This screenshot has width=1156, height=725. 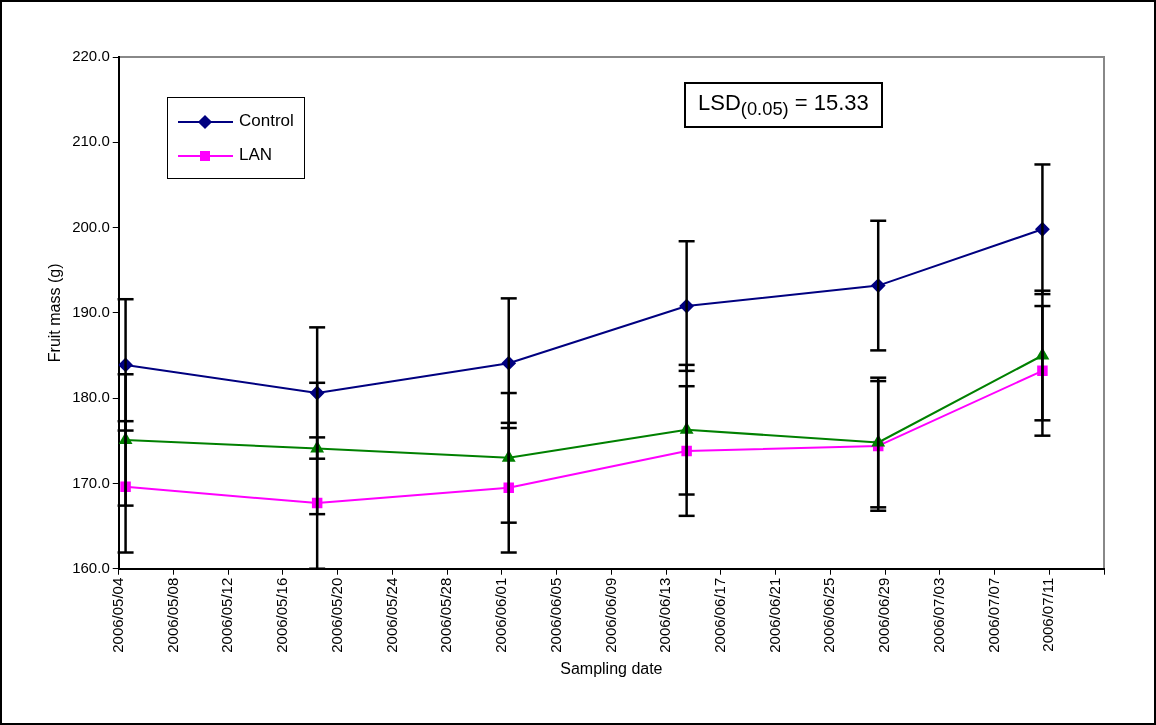 What do you see at coordinates (336, 615) in the screenshot?
I see `x-tick-label: 2006/05/20` at bounding box center [336, 615].